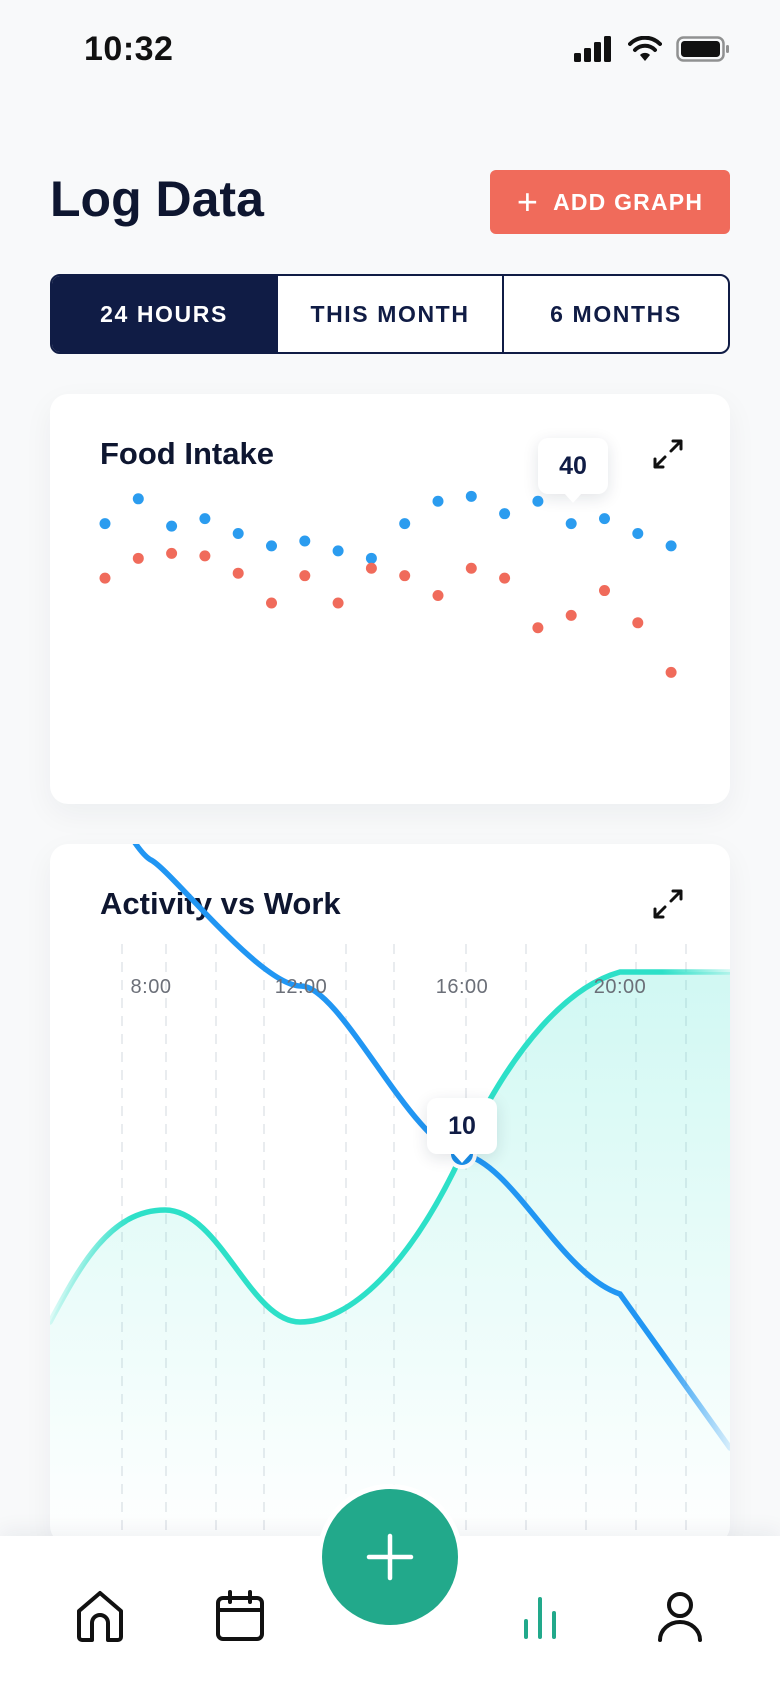 This screenshot has height=1688, width=780. I want to click on bar-chart-icon, so click(540, 1618).